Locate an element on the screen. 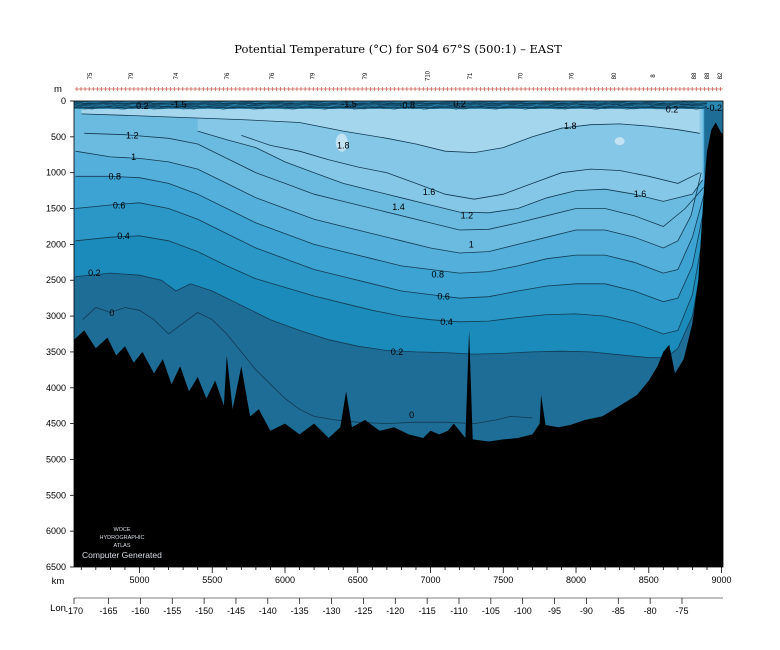 The height and width of the screenshot is (650, 780). depth-tick-label: 6500 is located at coordinates (56, 567).